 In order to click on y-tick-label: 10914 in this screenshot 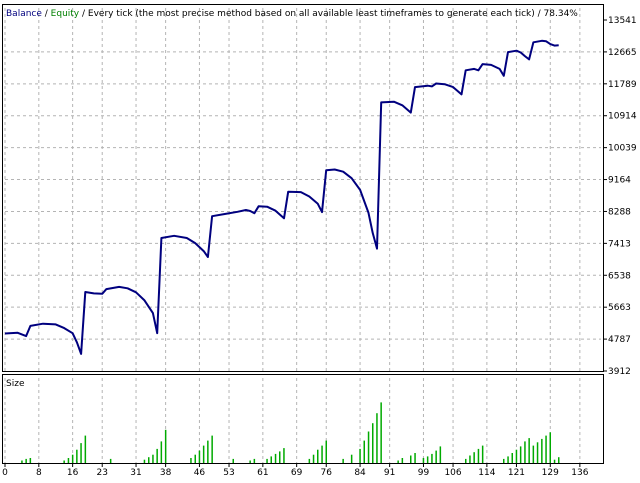, I will do `click(622, 117)`.